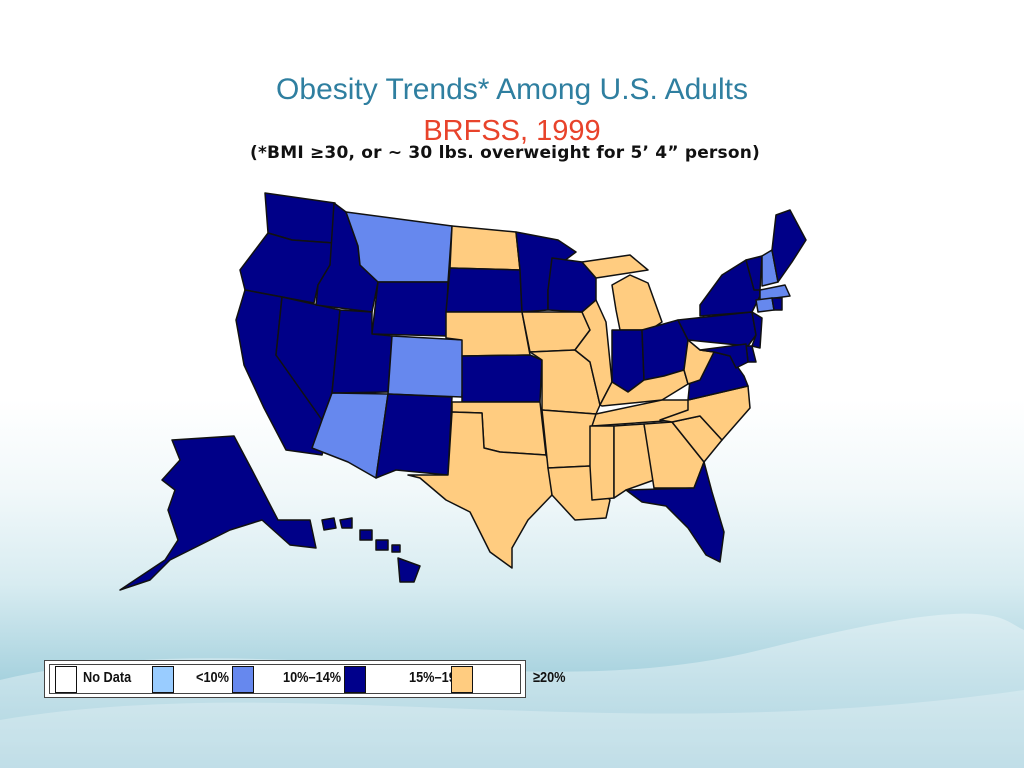 Image resolution: width=1024 pixels, height=768 pixels. I want to click on state-al, so click(634, 461).